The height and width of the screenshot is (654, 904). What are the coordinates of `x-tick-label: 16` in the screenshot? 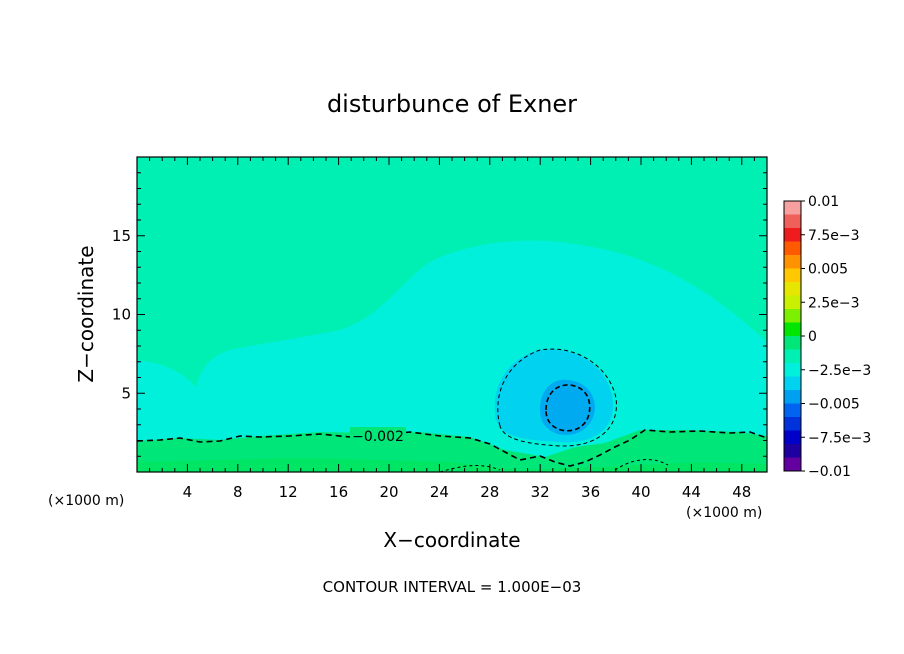 It's located at (338, 492).